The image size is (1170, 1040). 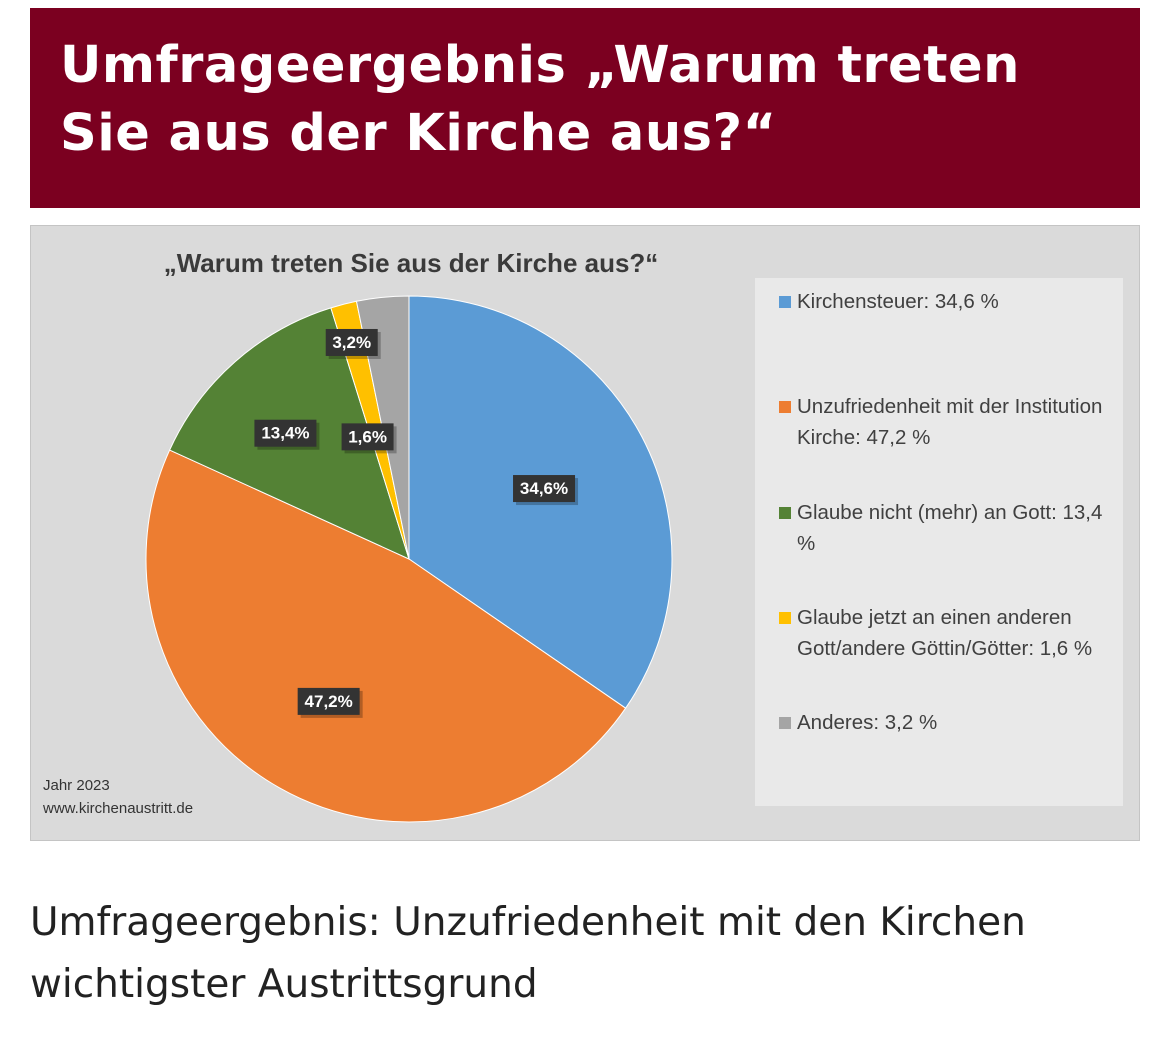 I want to click on data-label-text: 13,4%, so click(x=285, y=433).